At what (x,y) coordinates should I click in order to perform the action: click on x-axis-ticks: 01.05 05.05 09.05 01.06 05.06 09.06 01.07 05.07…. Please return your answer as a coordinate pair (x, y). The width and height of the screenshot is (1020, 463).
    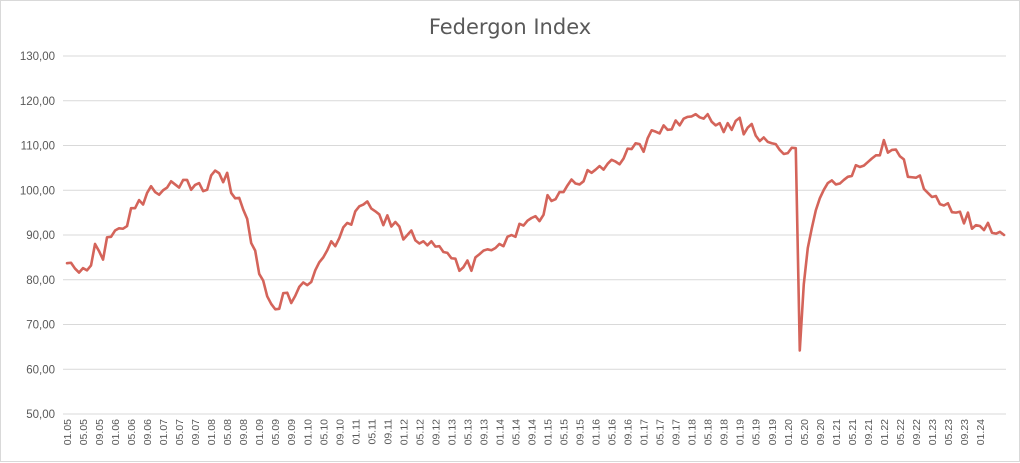
    Looking at the image, I should click on (524, 432).